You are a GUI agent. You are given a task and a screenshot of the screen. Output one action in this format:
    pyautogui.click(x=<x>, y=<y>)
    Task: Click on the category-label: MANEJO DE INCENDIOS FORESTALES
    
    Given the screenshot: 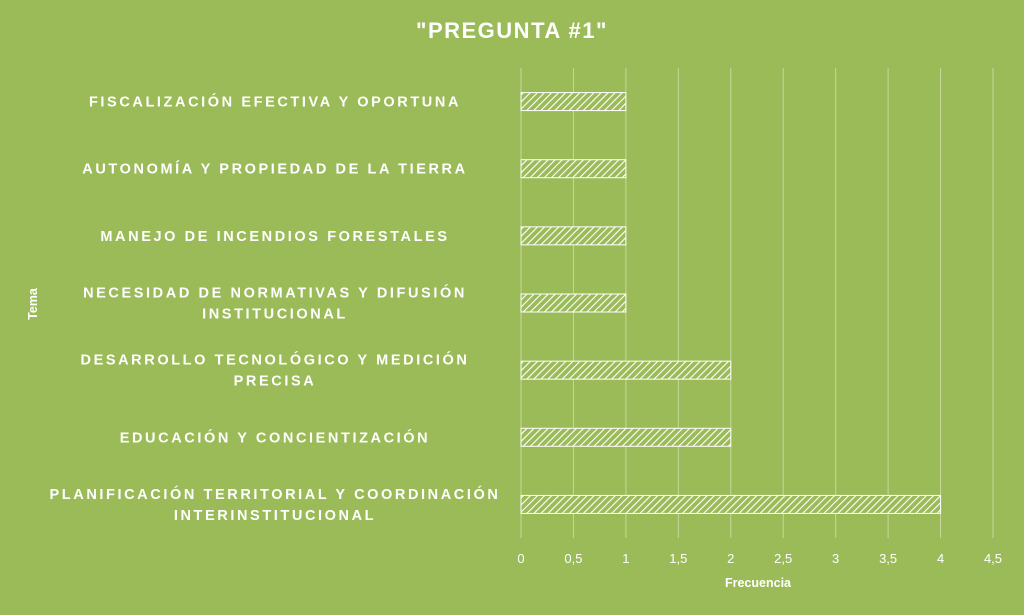 What is the action you would take?
    pyautogui.click(x=274, y=237)
    